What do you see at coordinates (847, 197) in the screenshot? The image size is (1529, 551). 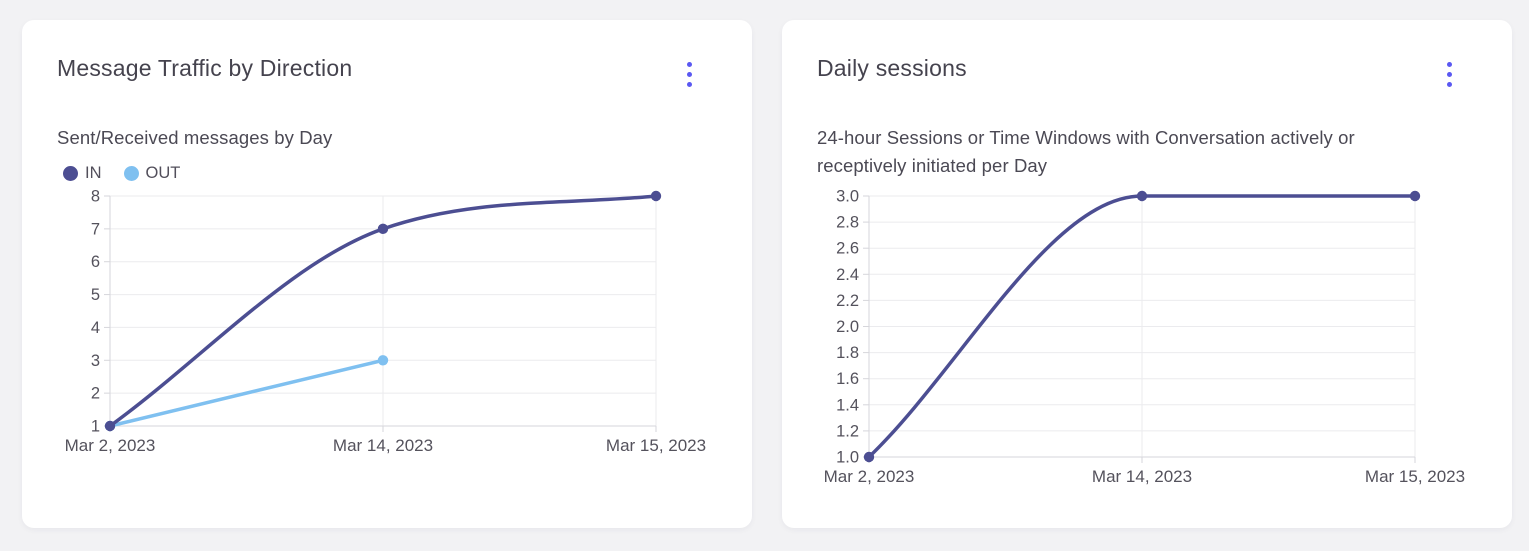 I see `svg-text: 3.0` at bounding box center [847, 197].